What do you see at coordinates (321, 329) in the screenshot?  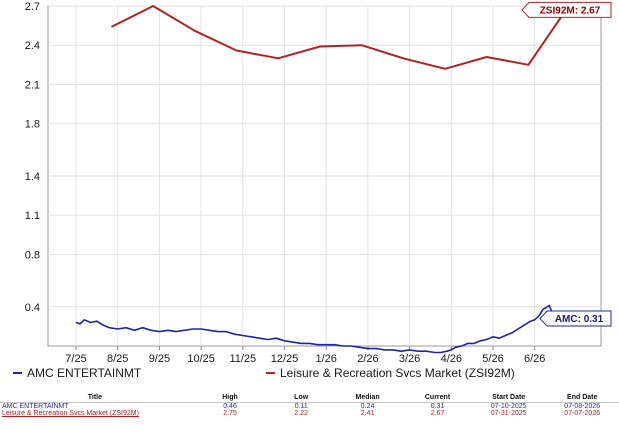 I see `series-line-amc` at bounding box center [321, 329].